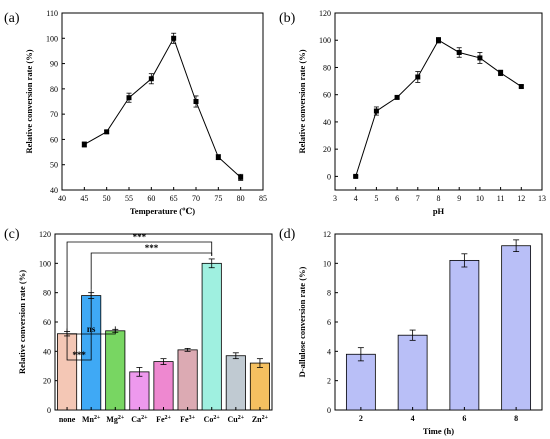 This screenshot has width=550, height=439. What do you see at coordinates (12, 234) in the screenshot?
I see `panel-c-label: (c)` at bounding box center [12, 234].